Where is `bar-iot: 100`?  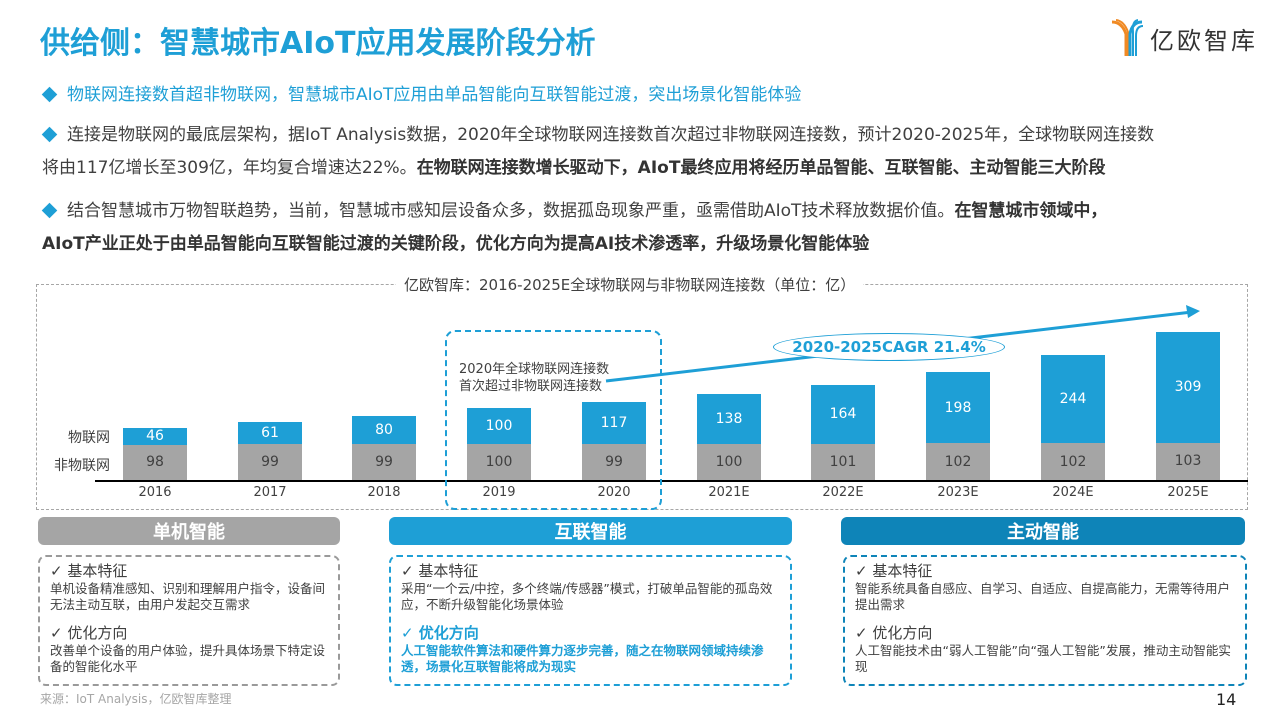 bar-iot: 100 is located at coordinates (499, 426).